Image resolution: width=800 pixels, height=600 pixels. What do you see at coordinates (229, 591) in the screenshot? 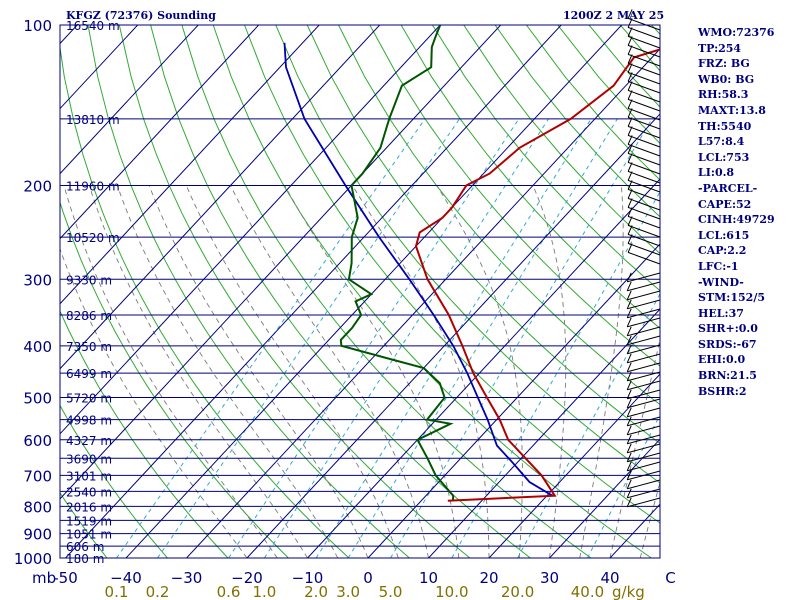
I see `mixing-ratio-label: 0.6` at bounding box center [229, 591].